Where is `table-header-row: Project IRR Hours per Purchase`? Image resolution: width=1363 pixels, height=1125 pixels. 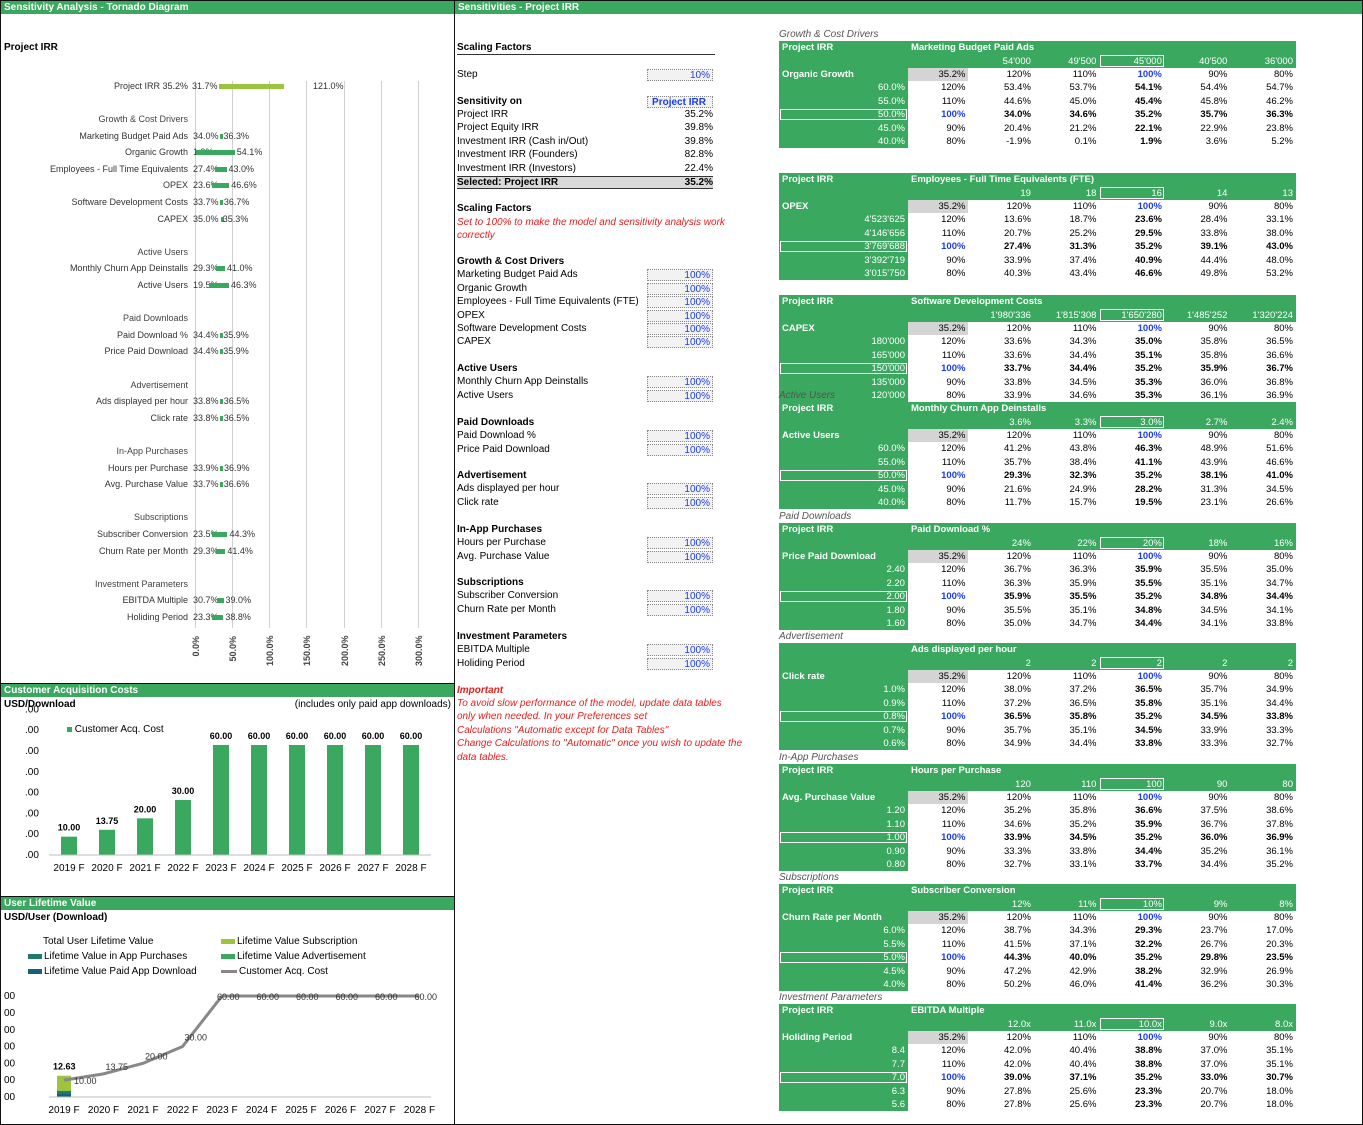 table-header-row: Project IRR Hours per Purchase is located at coordinates (1037, 771).